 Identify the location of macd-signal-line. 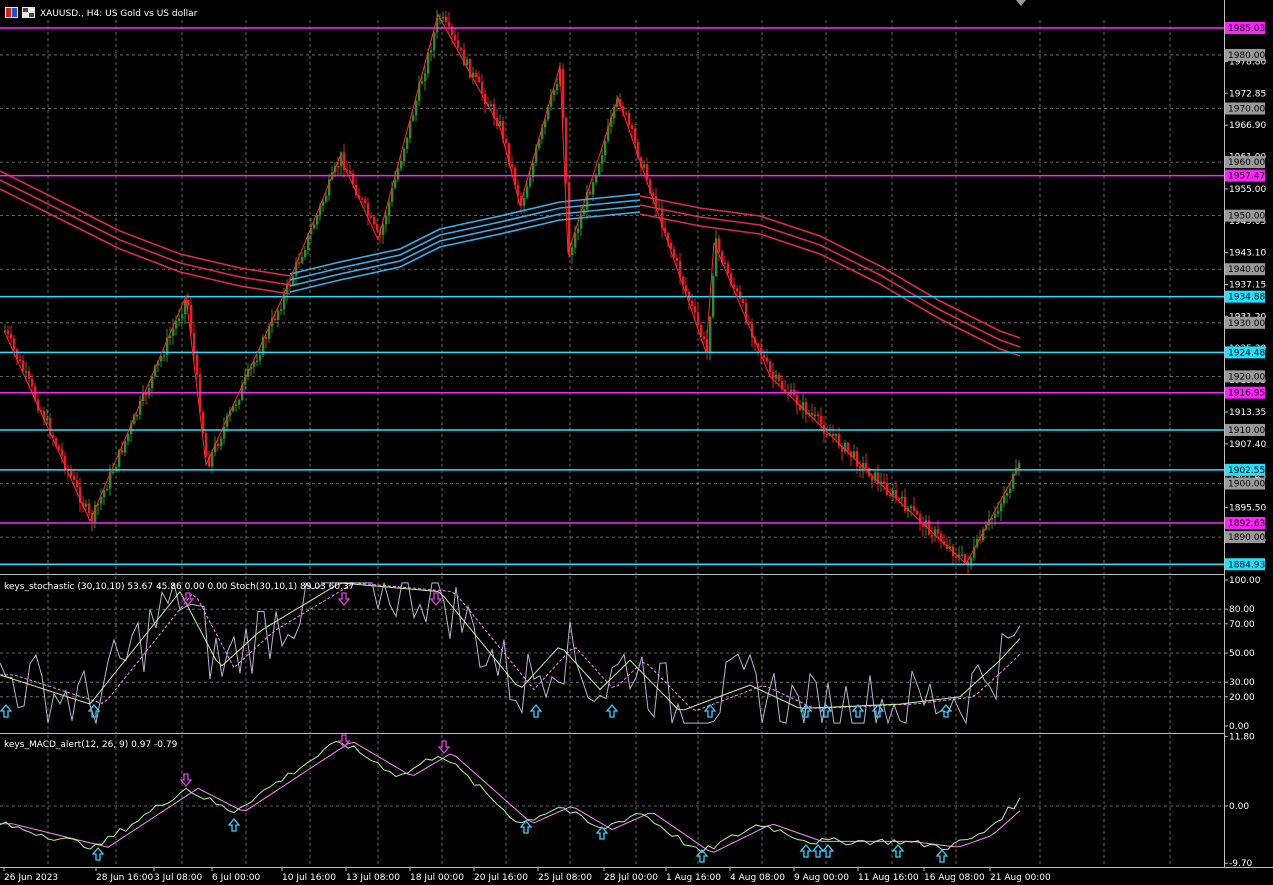
(510, 797).